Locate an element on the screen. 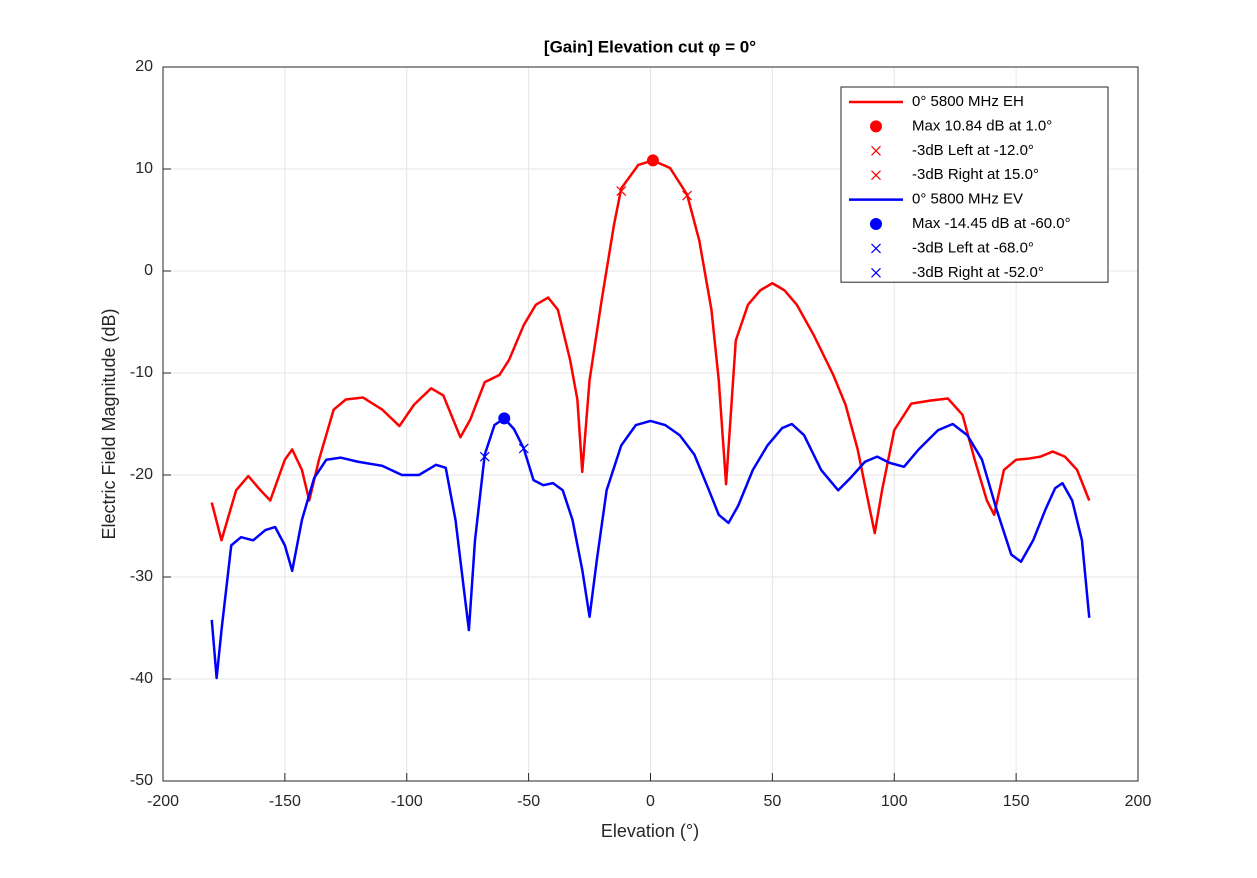  y-tick-label: 0 is located at coordinates (148, 270).